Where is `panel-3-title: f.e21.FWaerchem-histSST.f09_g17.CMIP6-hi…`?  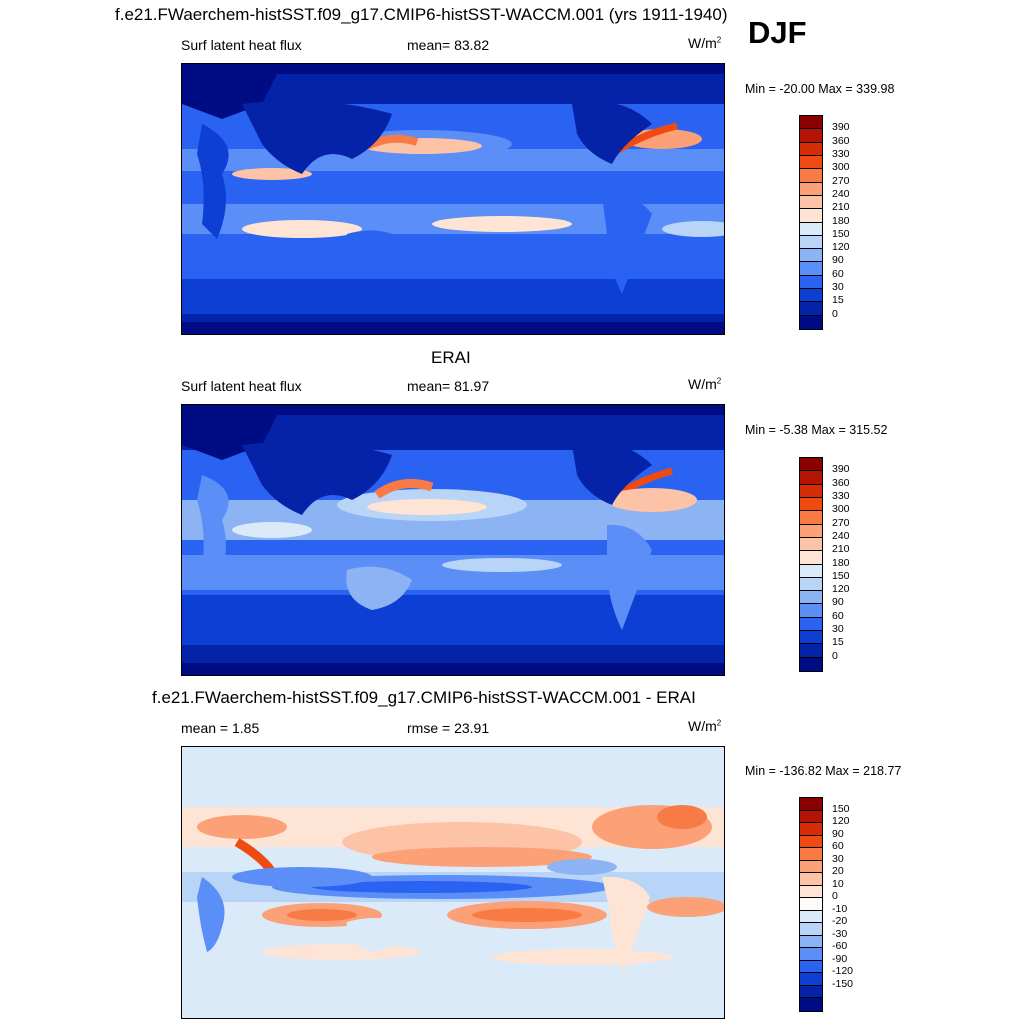 panel-3-title: f.e21.FWaerchem-histSST.f09_g17.CMIP6-hi… is located at coordinates (424, 697).